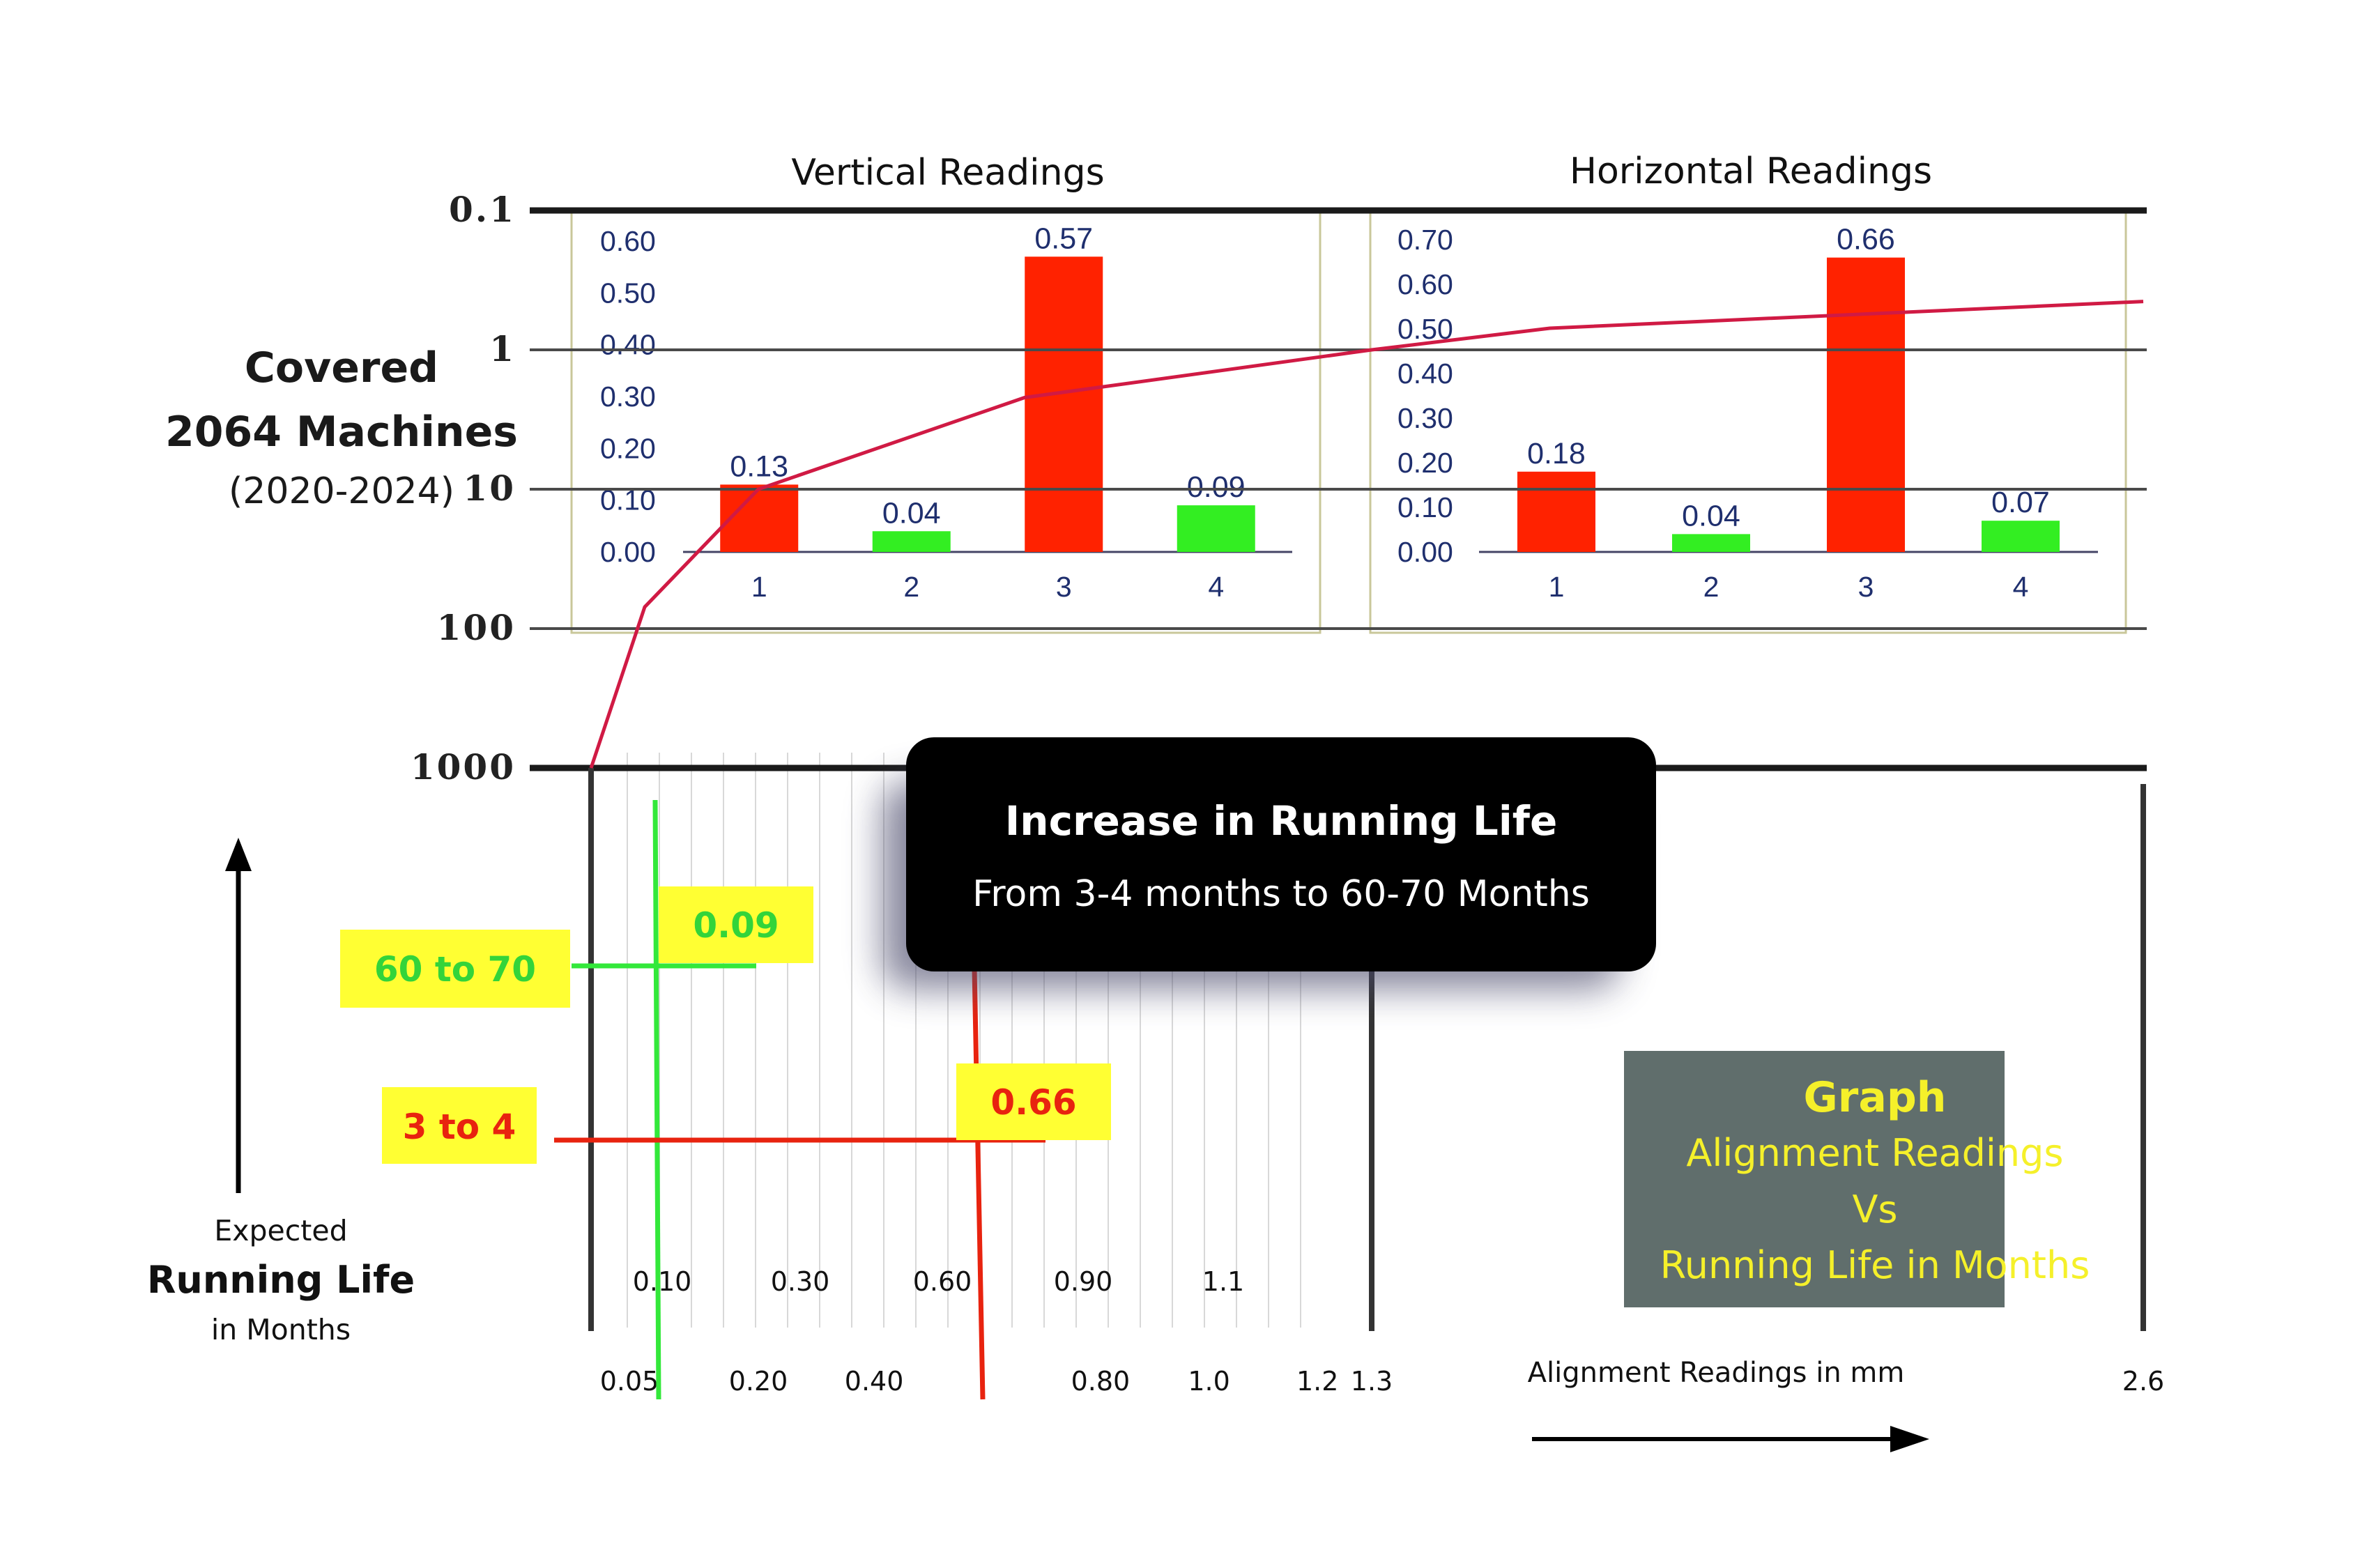 The width and height of the screenshot is (2367, 1568). I want to click on coverage-title: Covered, so click(341, 368).